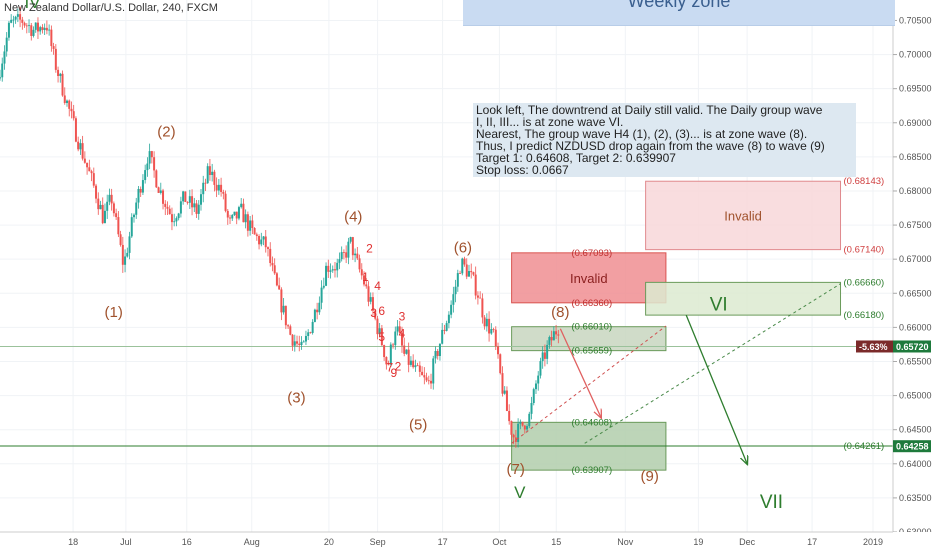  I want to click on level-label: (0.67140), so click(864, 250).